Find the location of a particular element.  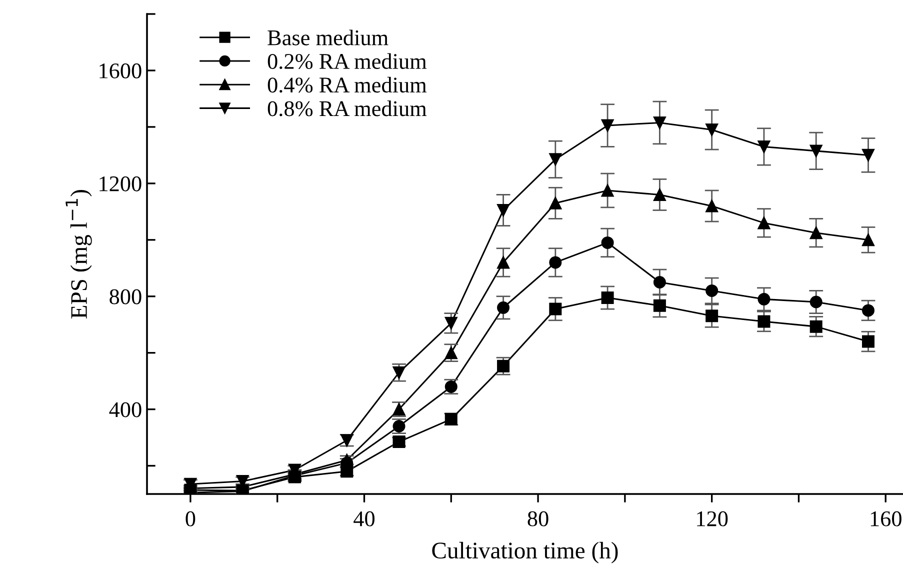

y-tick-label: 800 is located at coordinates (126, 296).